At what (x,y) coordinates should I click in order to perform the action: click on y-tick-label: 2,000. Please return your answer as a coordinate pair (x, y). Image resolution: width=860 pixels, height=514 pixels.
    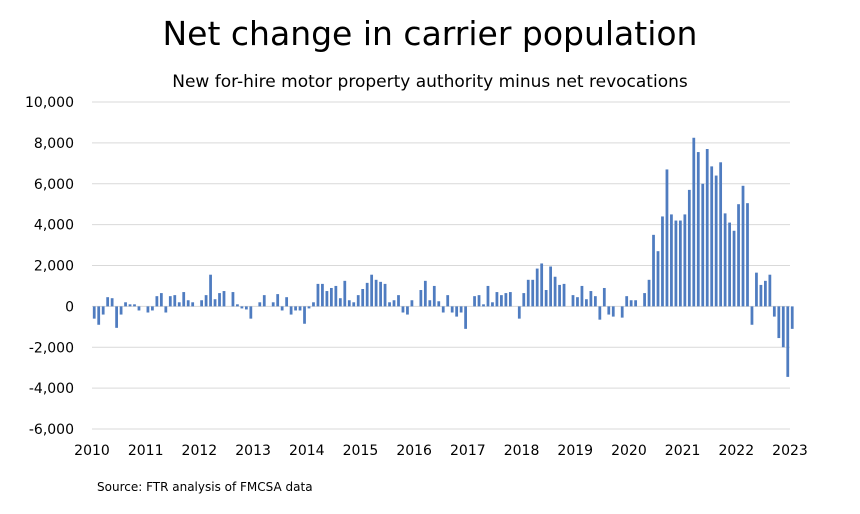
    Looking at the image, I should click on (54, 267).